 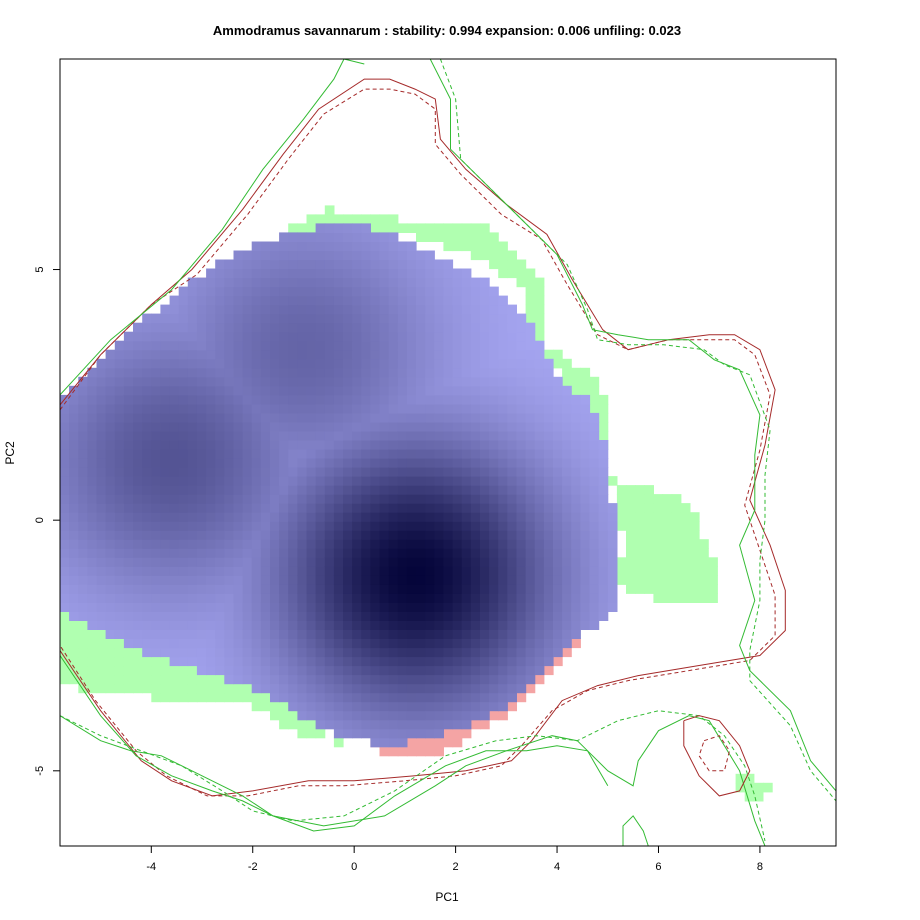 I want to click on invaded-contour-line, so click(x=334, y=773).